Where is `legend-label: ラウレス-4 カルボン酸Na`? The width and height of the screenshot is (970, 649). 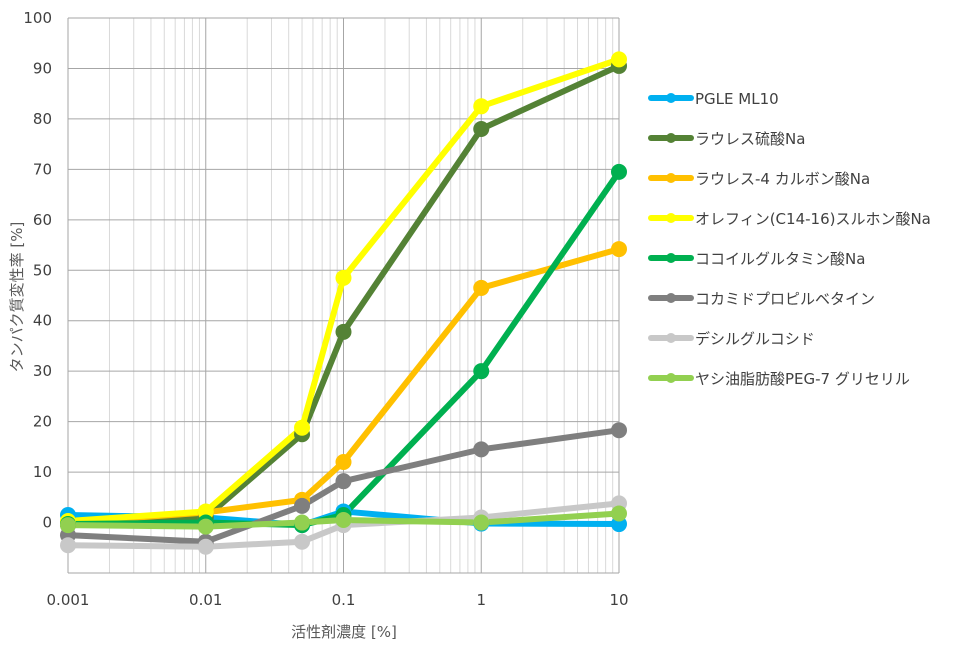 legend-label: ラウレス-4 カルボン酸Na is located at coordinates (782, 179).